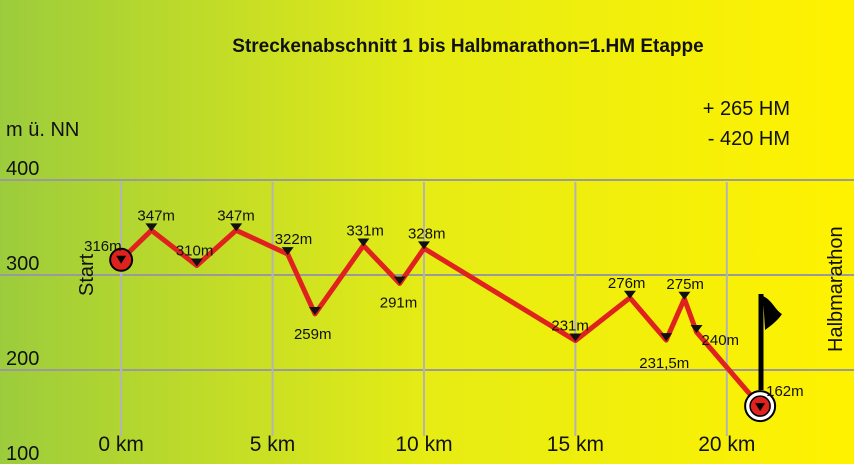  Describe the element at coordinates (22, 169) in the screenshot. I see `y-tick-label: 400` at that location.